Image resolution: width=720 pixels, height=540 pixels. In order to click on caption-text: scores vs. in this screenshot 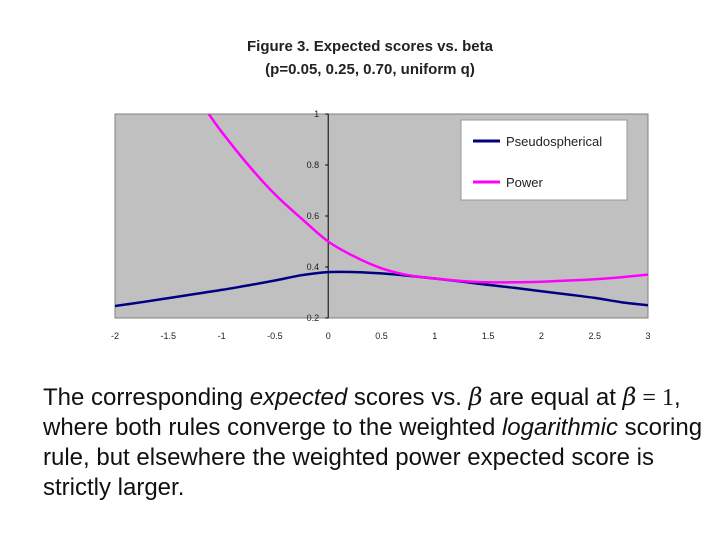, I will do `click(408, 397)`.